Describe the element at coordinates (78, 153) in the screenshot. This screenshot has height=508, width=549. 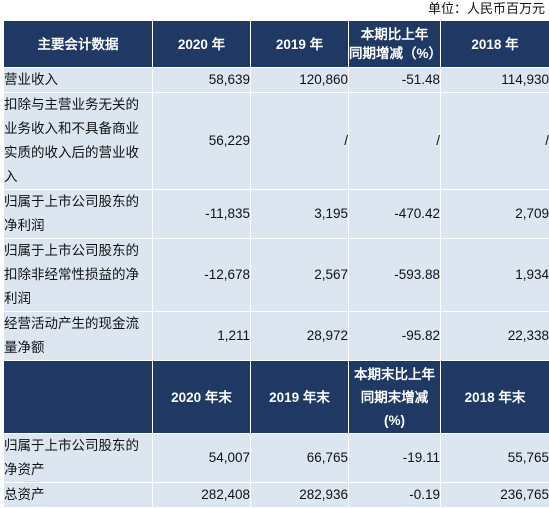
I see `label-line: 实质的收入后的营业收` at that location.